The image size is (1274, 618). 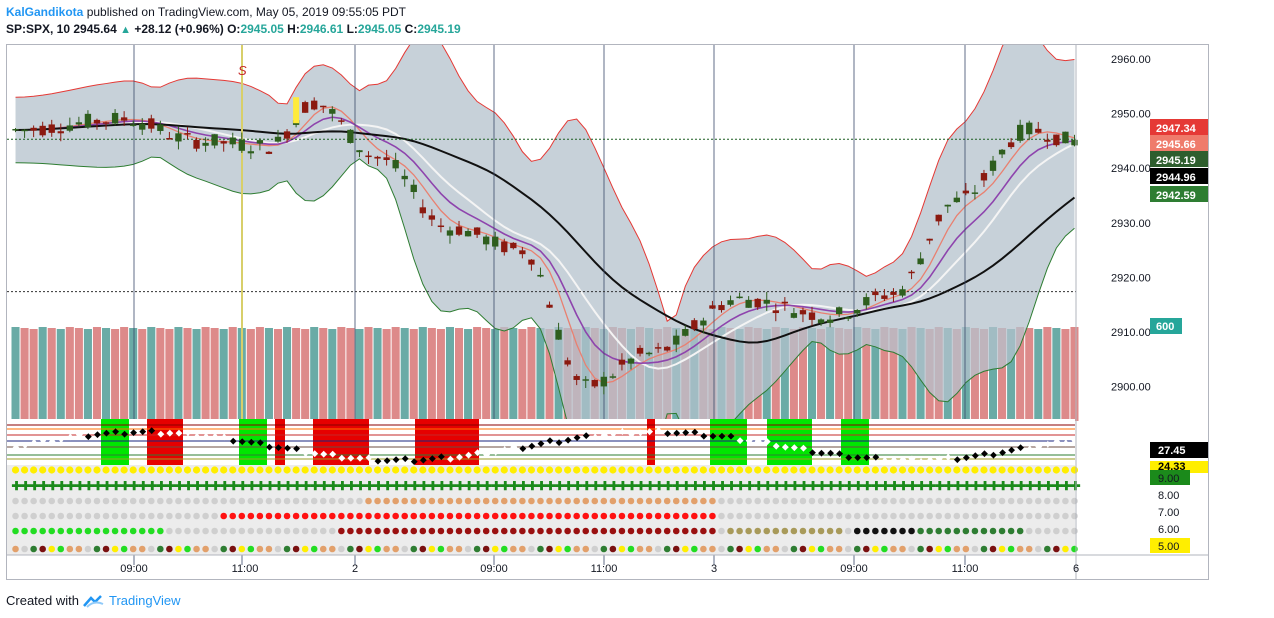 What do you see at coordinates (95, 29) in the screenshot?
I see `last-price: 2945.64` at bounding box center [95, 29].